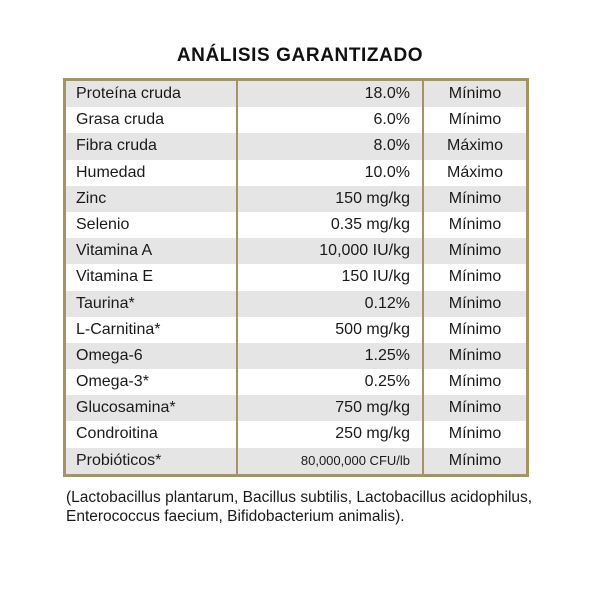 This screenshot has width=600, height=600. Describe the element at coordinates (329, 120) in the screenshot. I see `nutrient-value-cell: 6.0%` at that location.